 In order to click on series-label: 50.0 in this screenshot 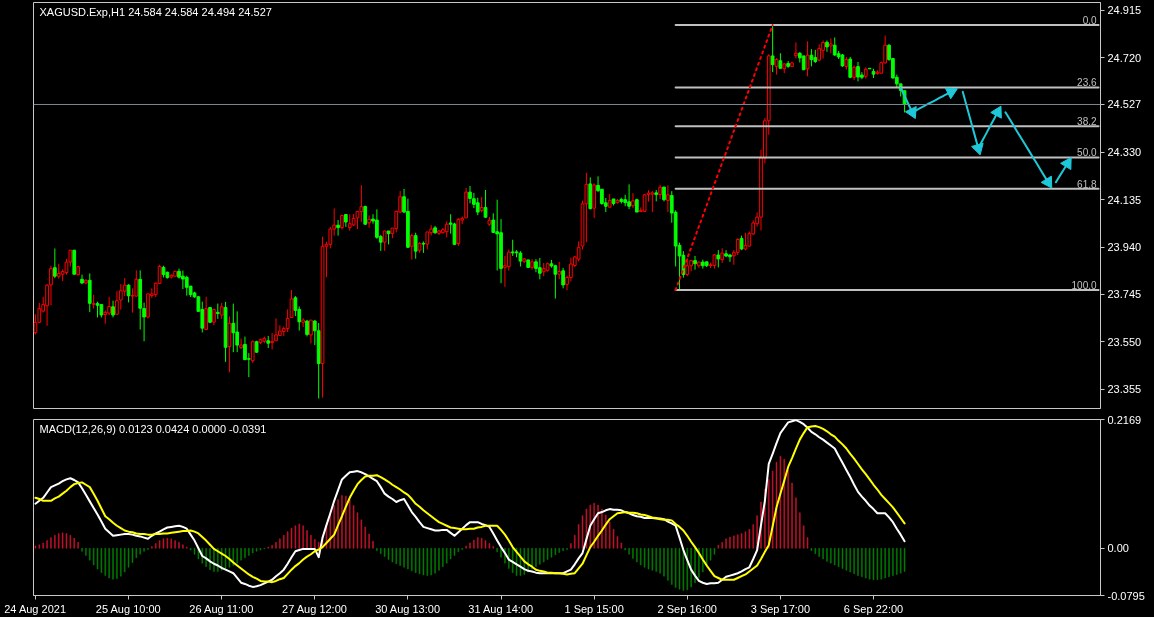, I will do `click(1087, 153)`.